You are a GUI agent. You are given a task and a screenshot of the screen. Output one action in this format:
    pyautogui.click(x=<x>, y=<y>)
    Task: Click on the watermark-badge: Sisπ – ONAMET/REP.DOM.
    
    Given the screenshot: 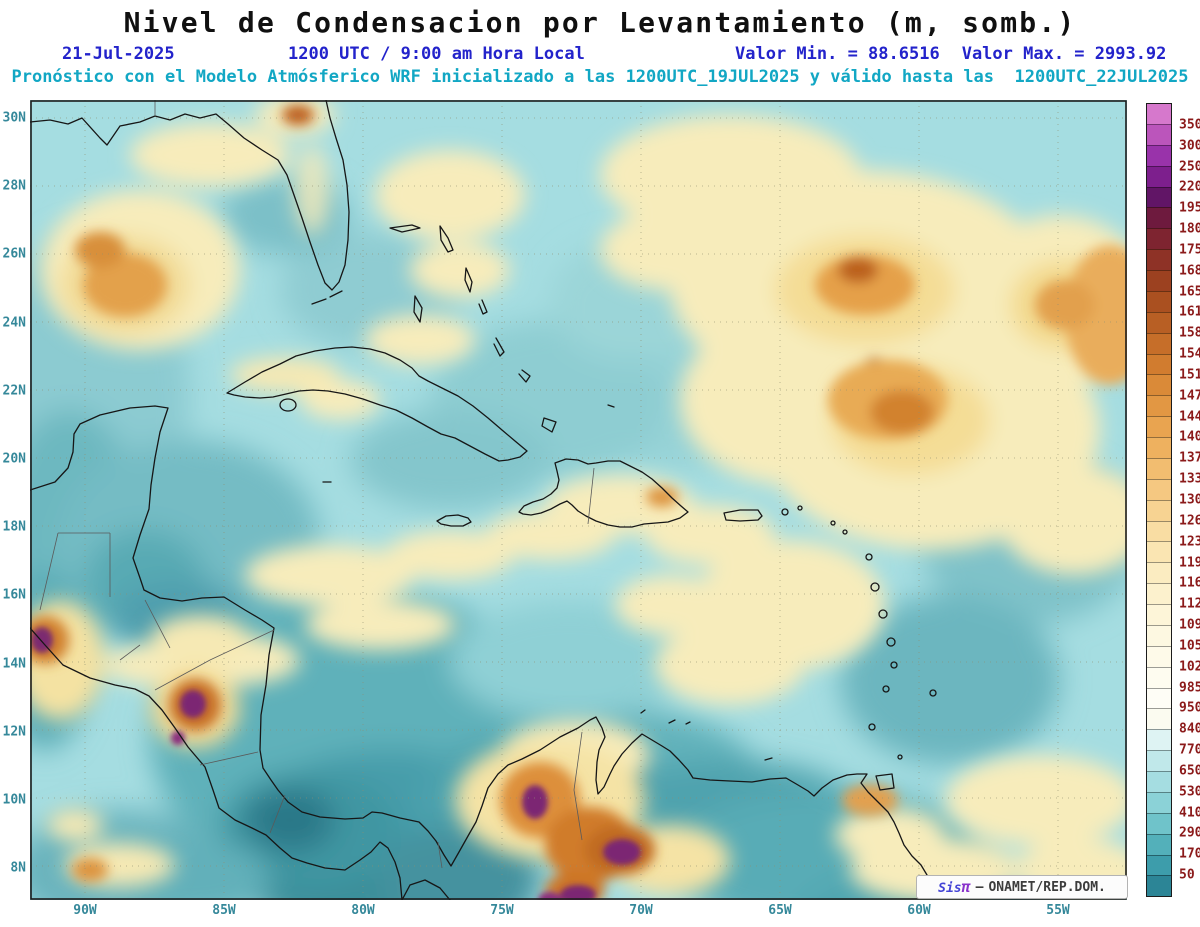 What is the action you would take?
    pyautogui.click(x=1022, y=887)
    